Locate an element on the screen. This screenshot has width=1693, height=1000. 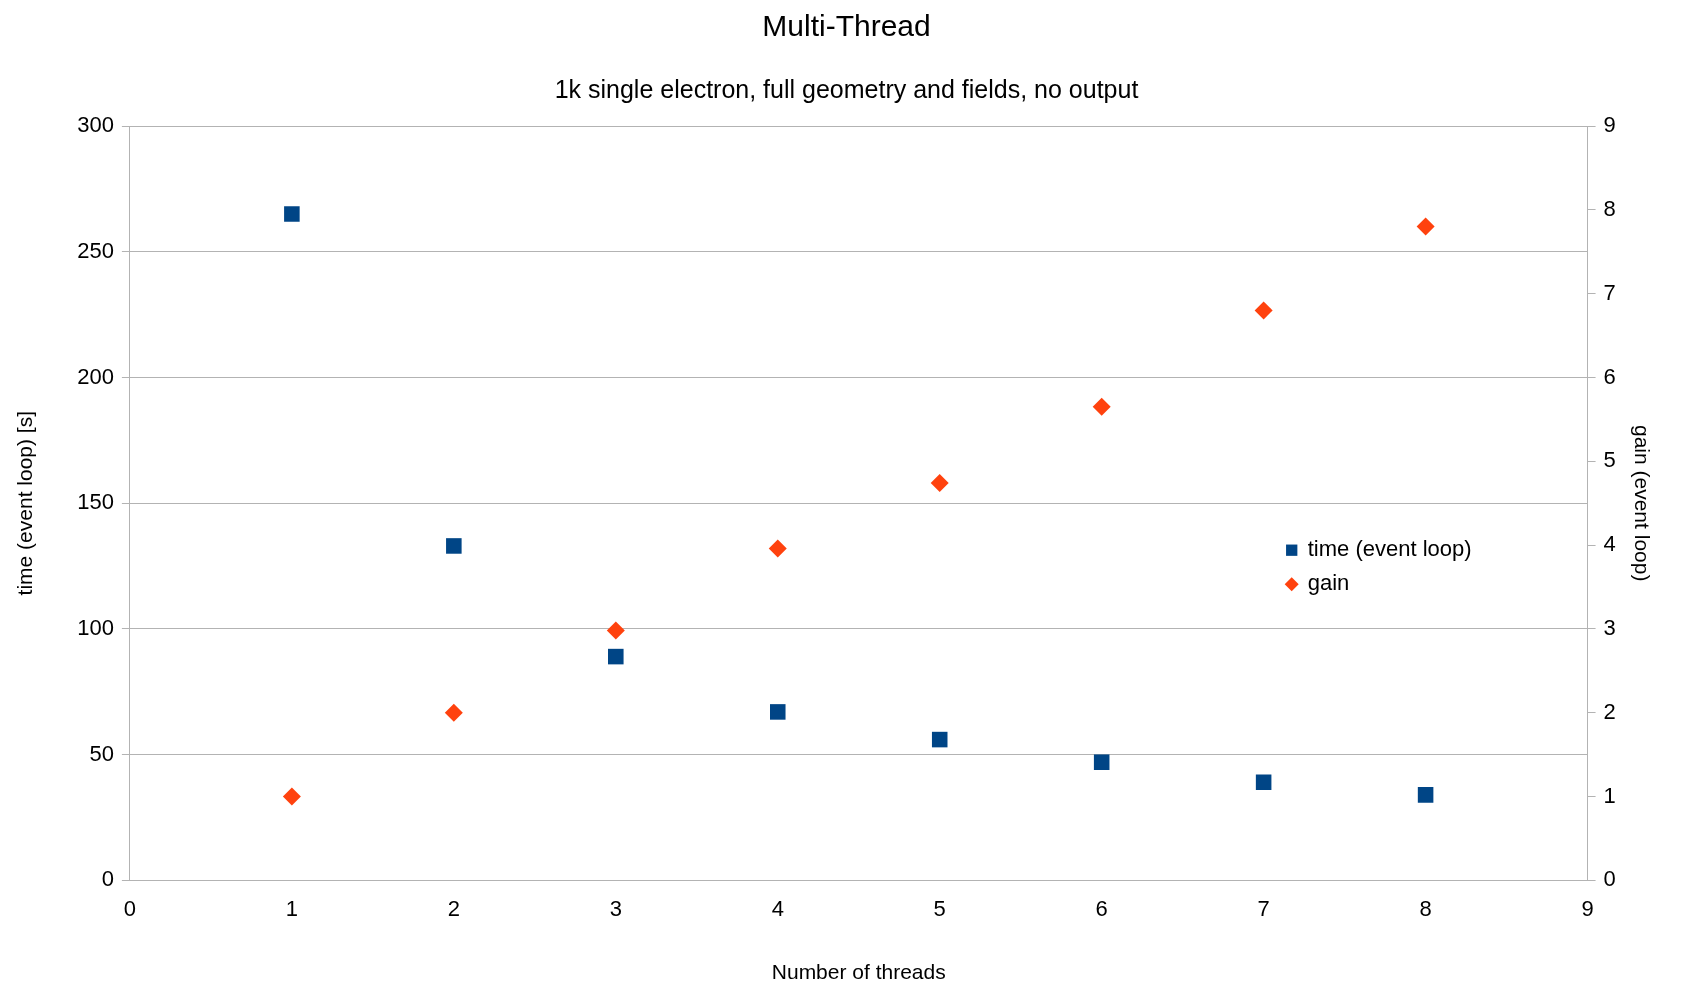
y-tick-label: 100 is located at coordinates (95, 627).